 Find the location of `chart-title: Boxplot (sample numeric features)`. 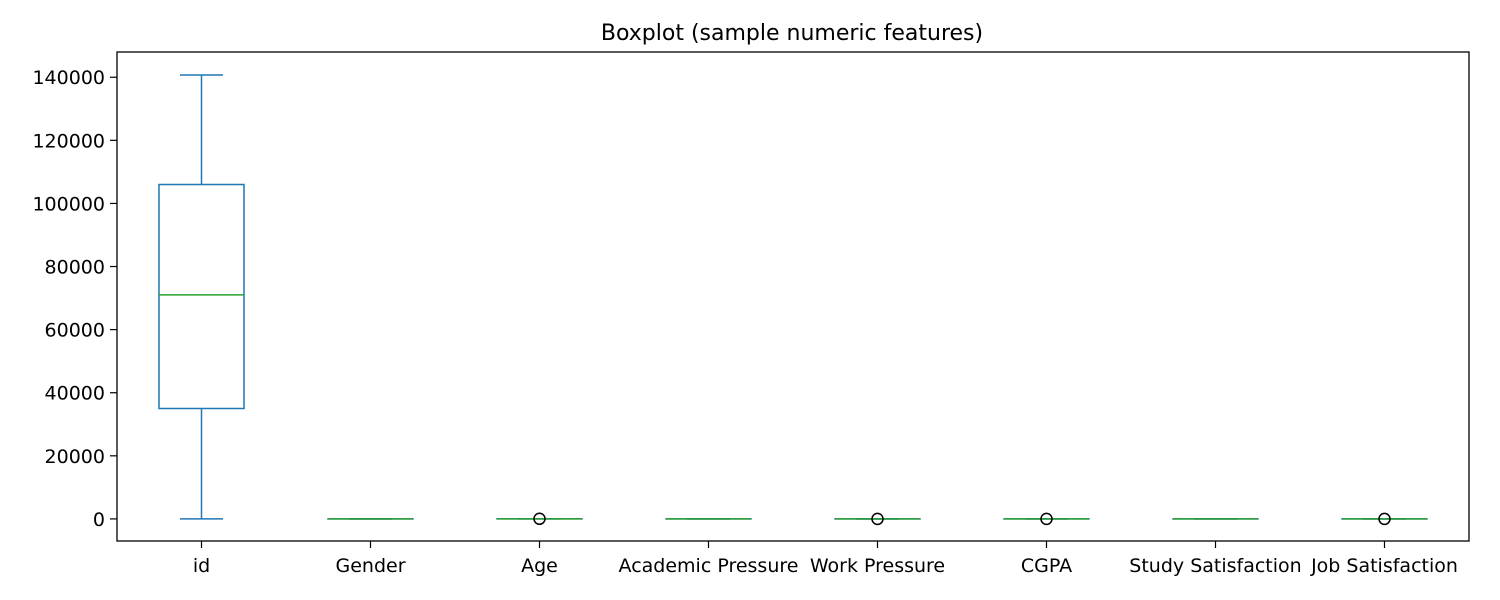

chart-title: Boxplot (sample numeric features) is located at coordinates (792, 33).